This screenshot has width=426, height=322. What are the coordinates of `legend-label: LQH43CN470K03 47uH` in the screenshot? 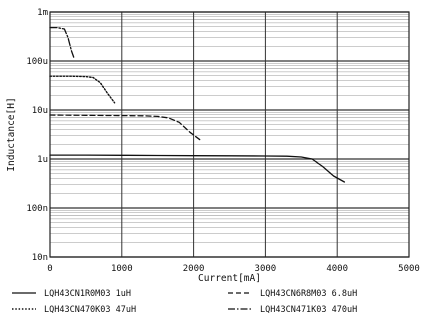 It's located at (90, 310).